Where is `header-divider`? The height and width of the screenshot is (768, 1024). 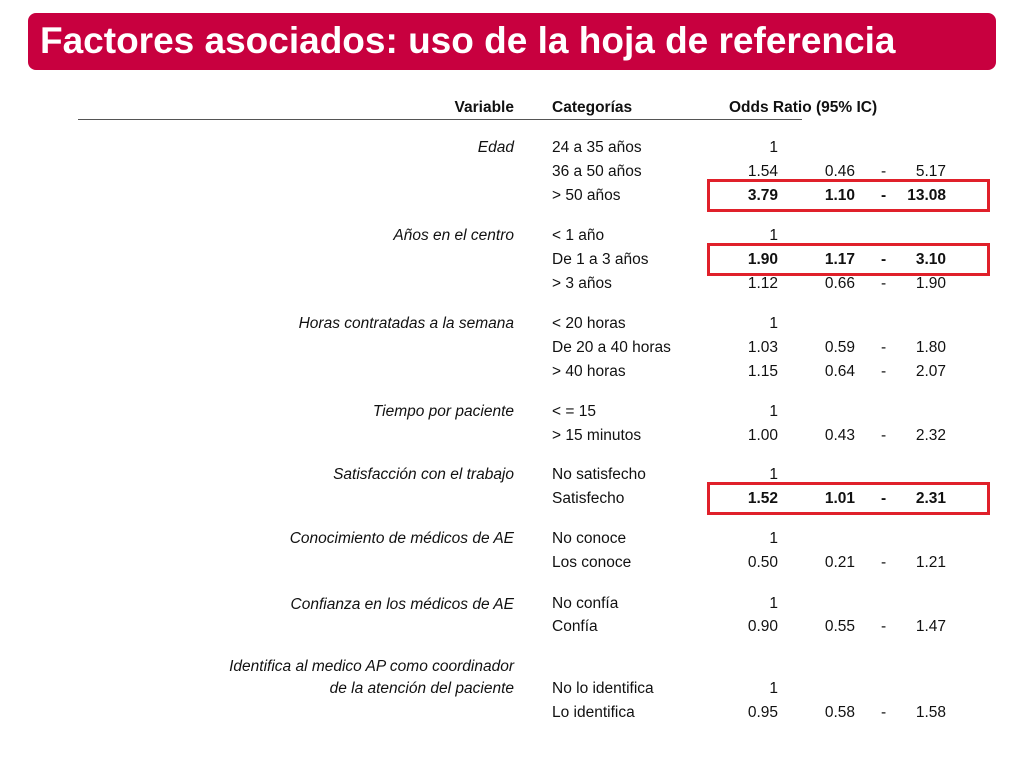
header-divider is located at coordinates (440, 119).